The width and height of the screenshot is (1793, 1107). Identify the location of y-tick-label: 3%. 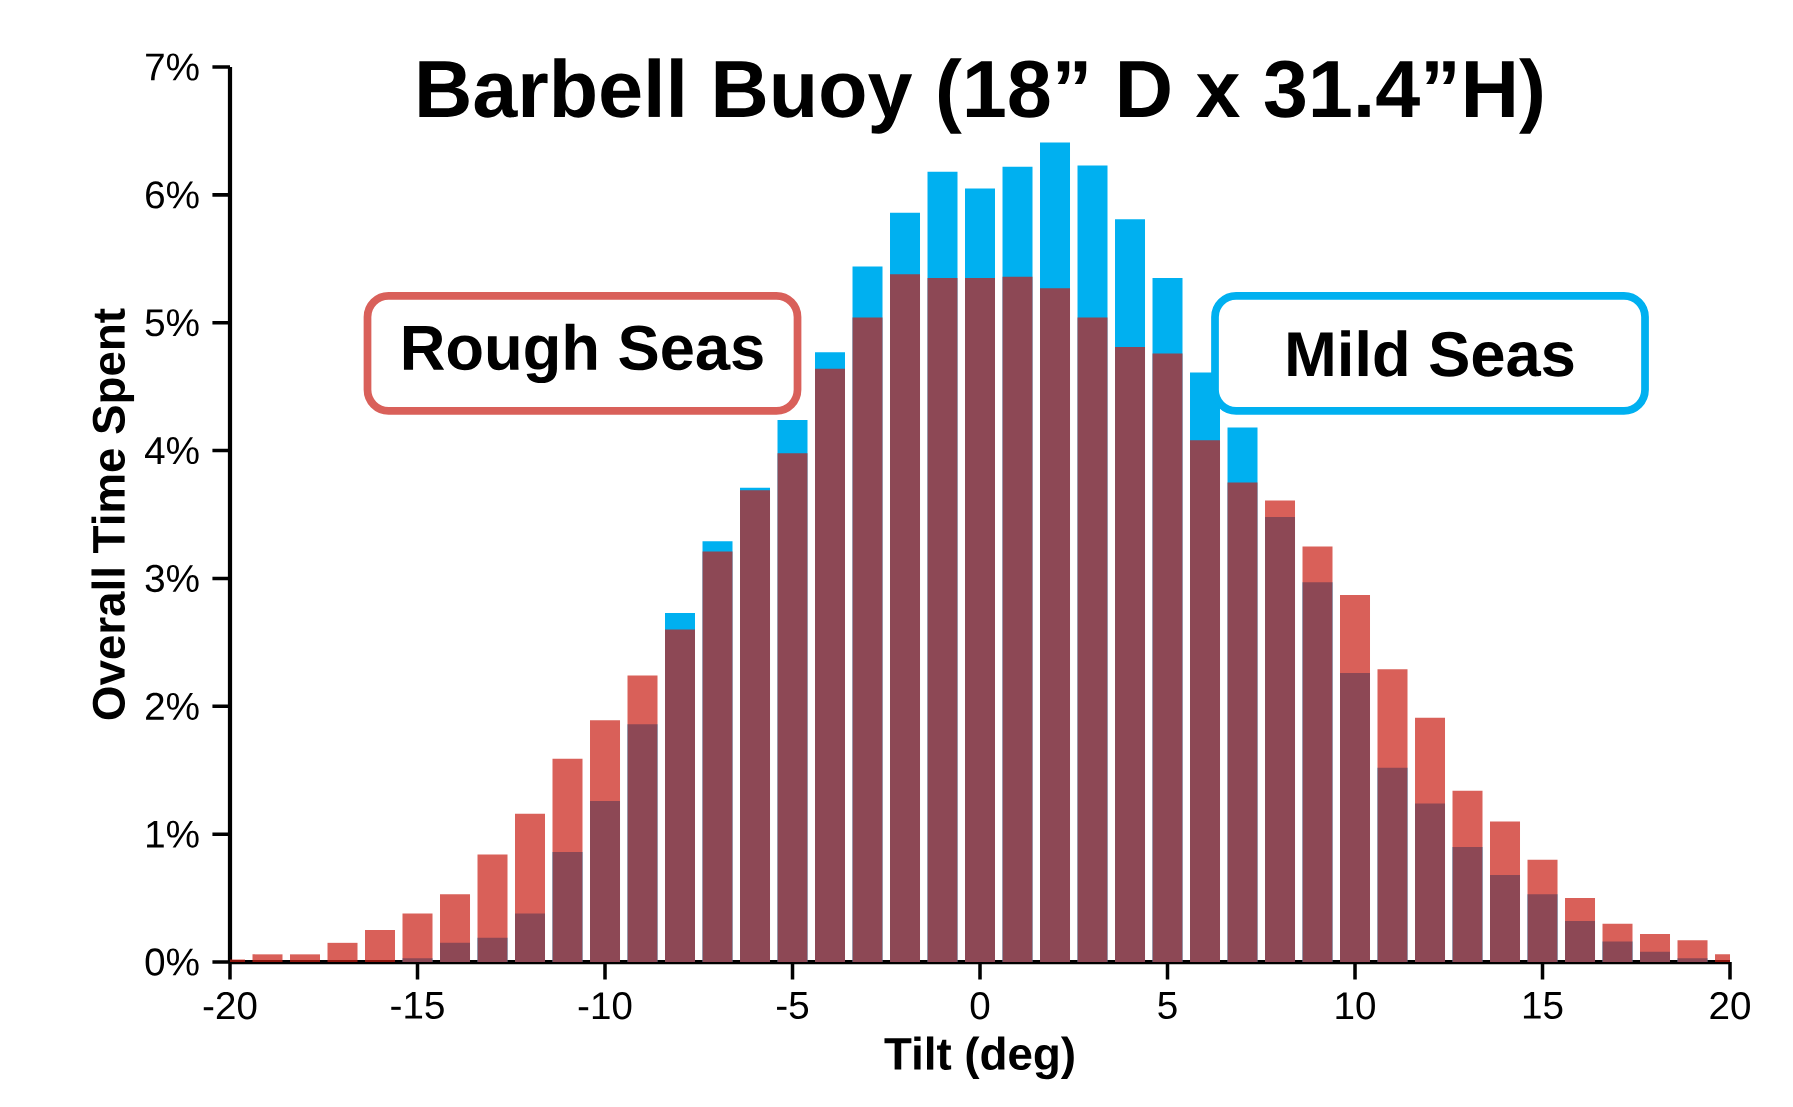
(172, 578).